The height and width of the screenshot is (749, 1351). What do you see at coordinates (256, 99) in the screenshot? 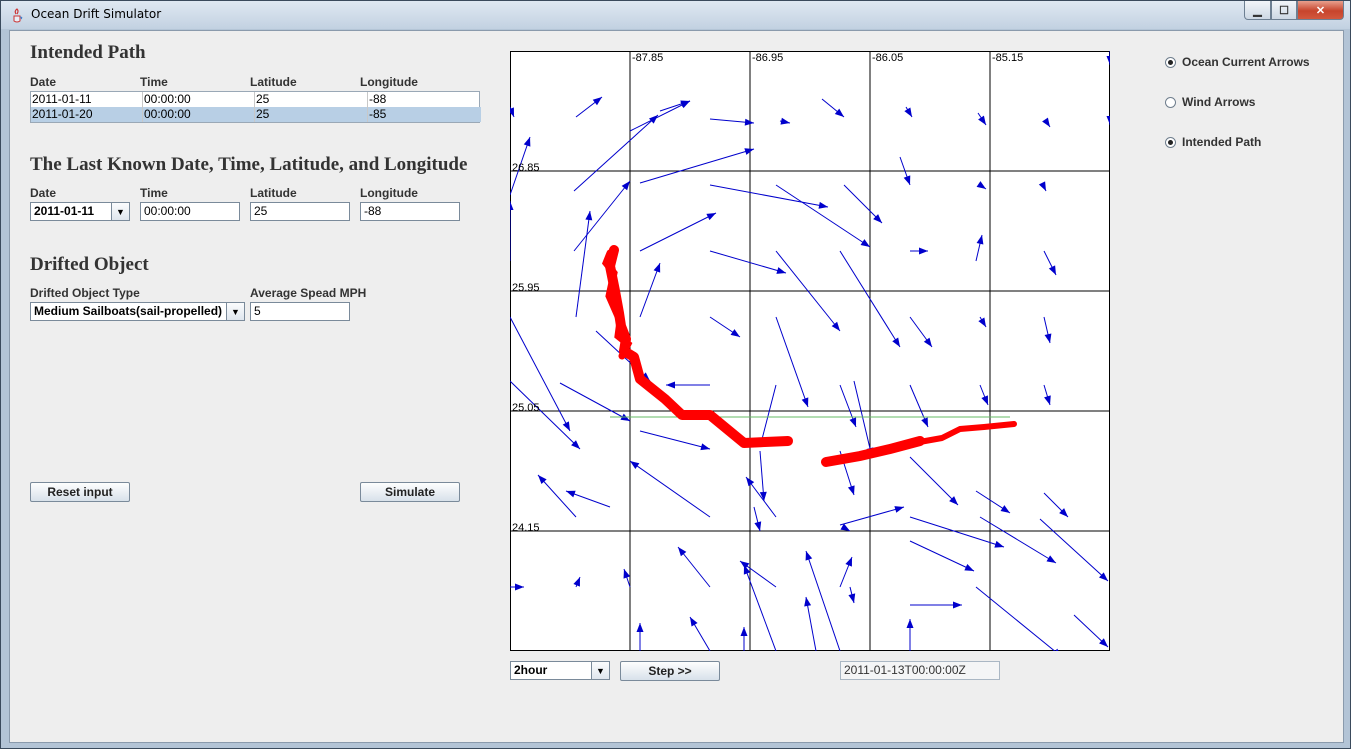
I see `table-row: 2011-01-11 00:00:00 25 -88` at bounding box center [256, 99].